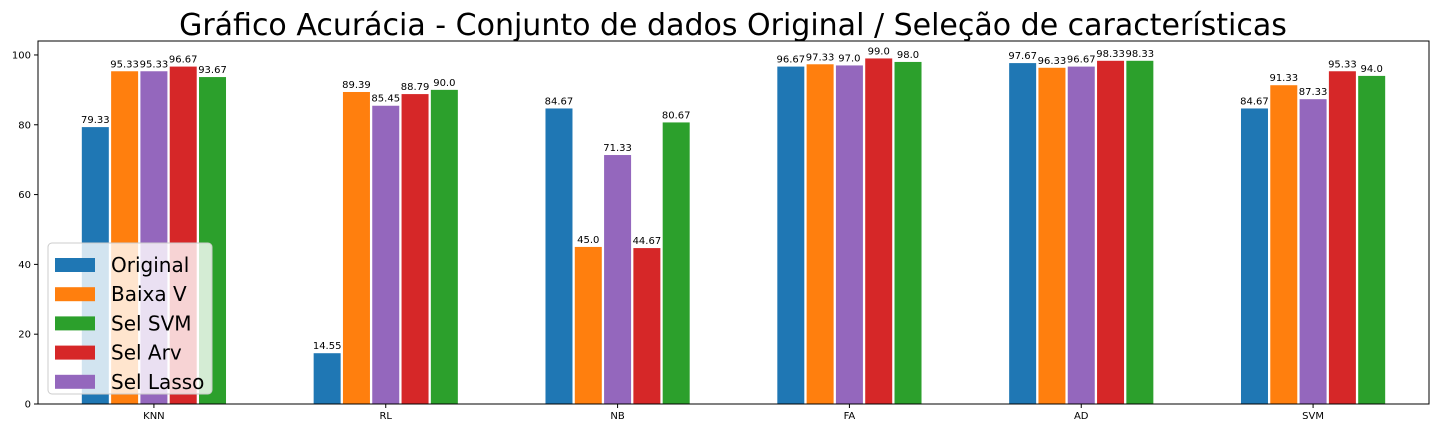 The width and height of the screenshot is (1440, 432). I want to click on data-label: 45.0, so click(588, 240).